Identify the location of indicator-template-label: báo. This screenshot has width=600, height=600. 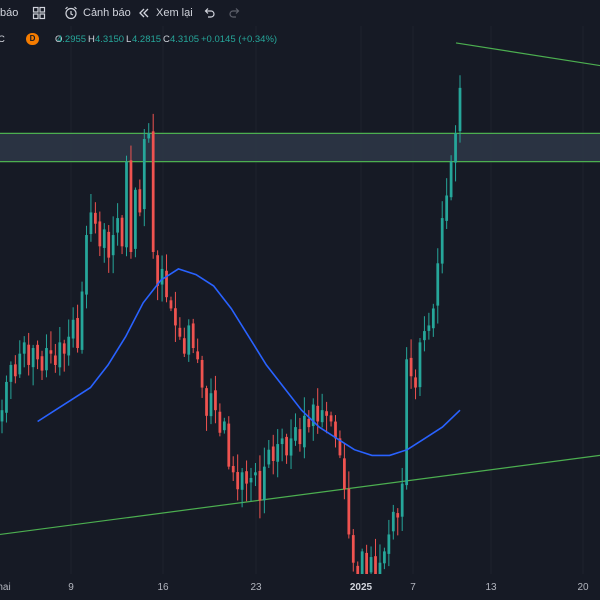
(9, 13).